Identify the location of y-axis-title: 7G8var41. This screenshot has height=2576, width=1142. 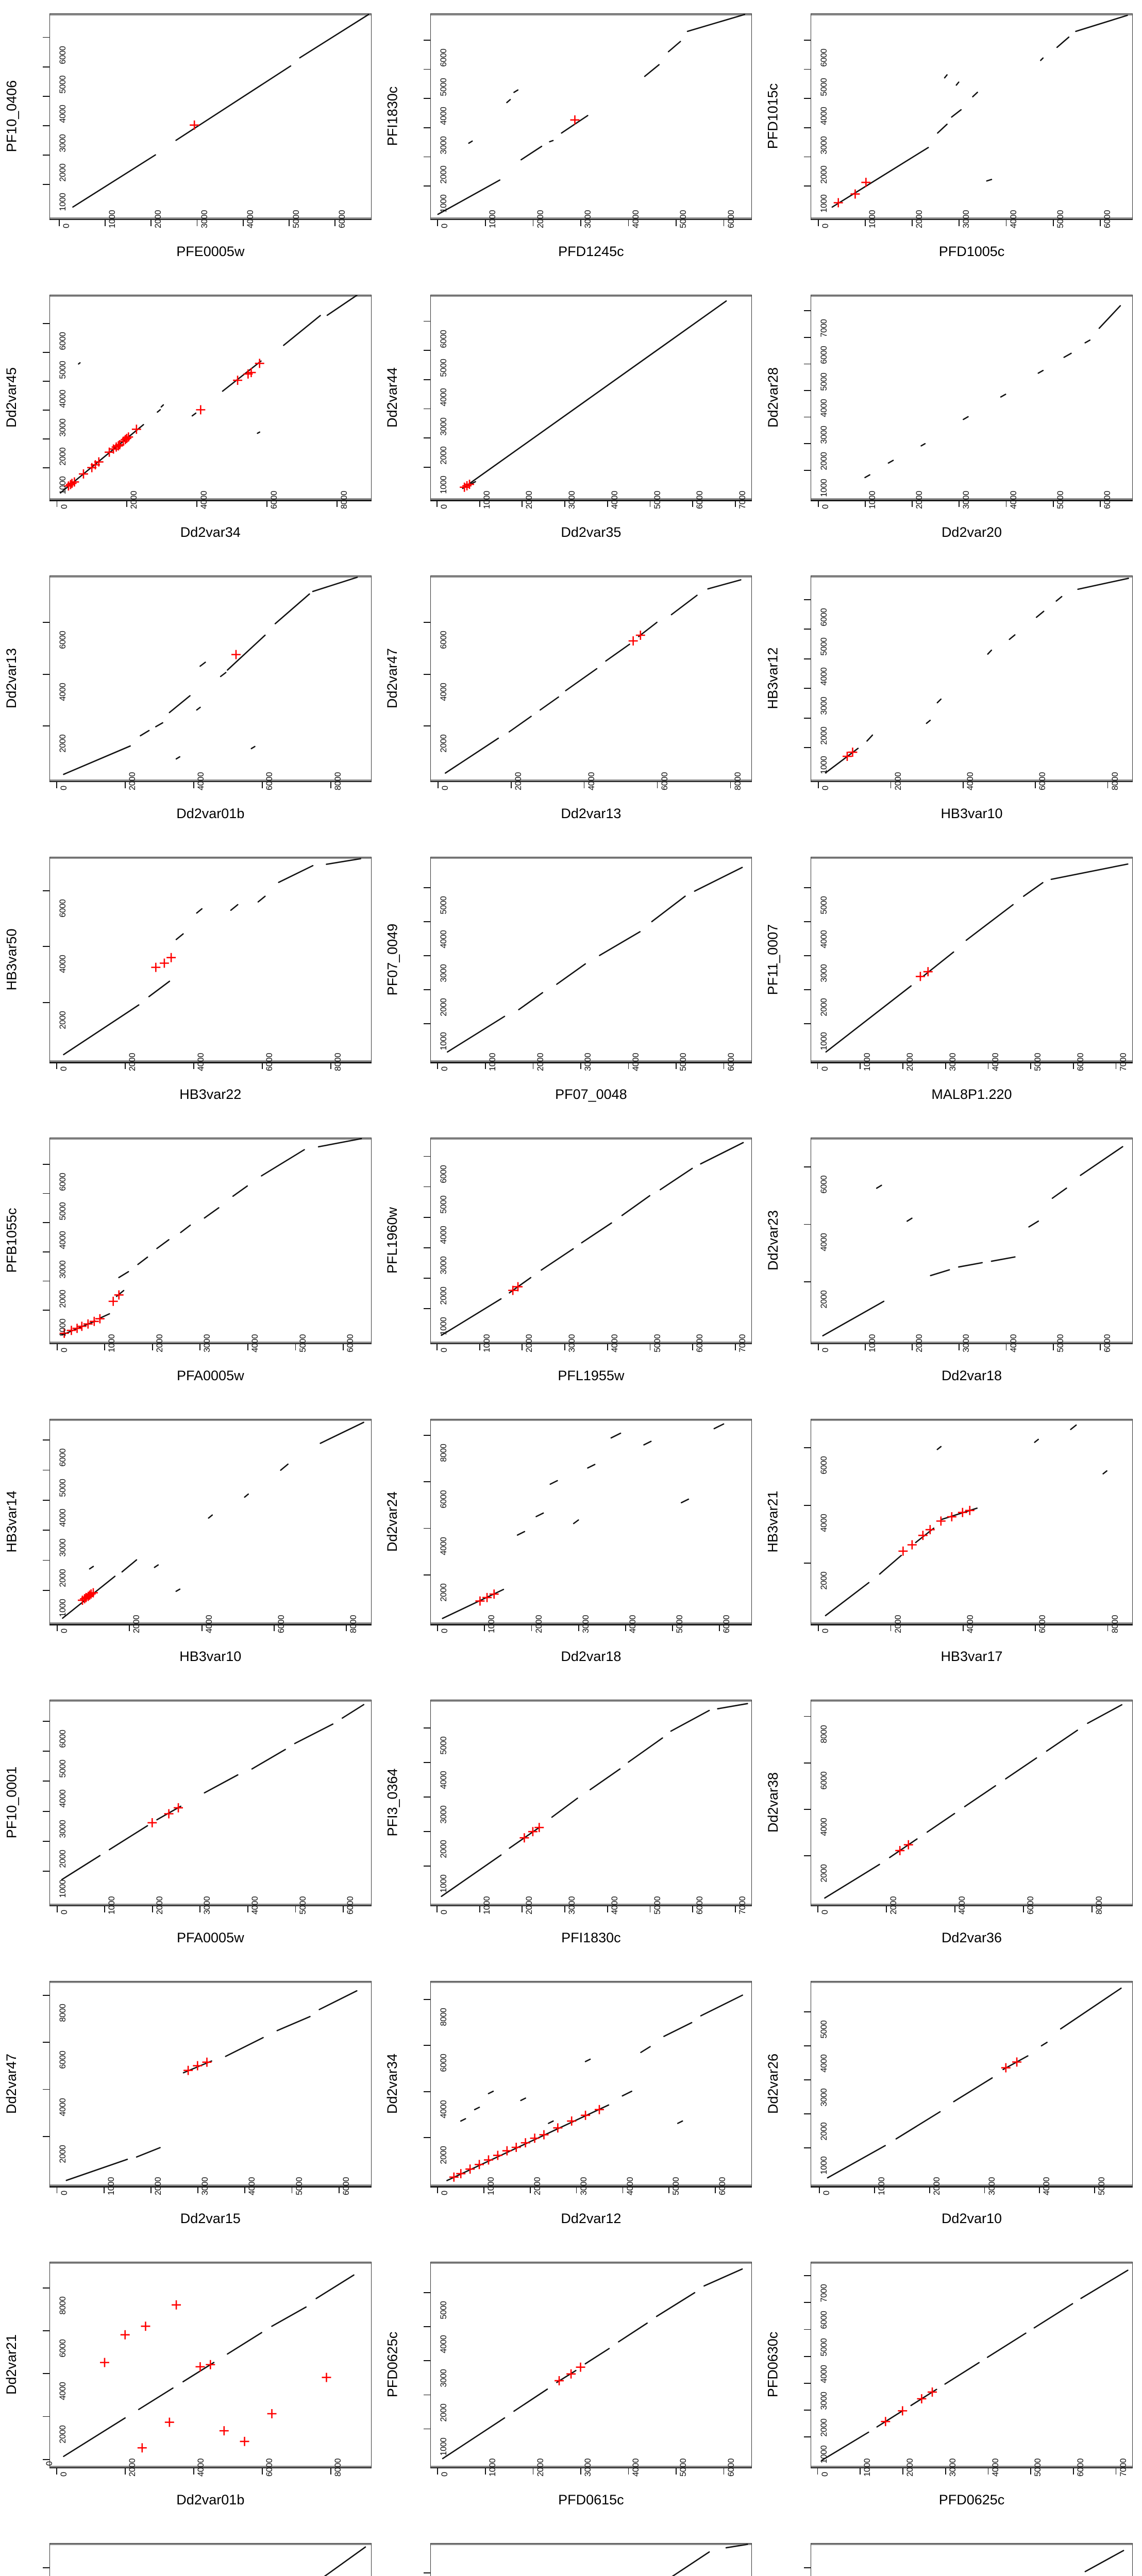
(773, 2559).